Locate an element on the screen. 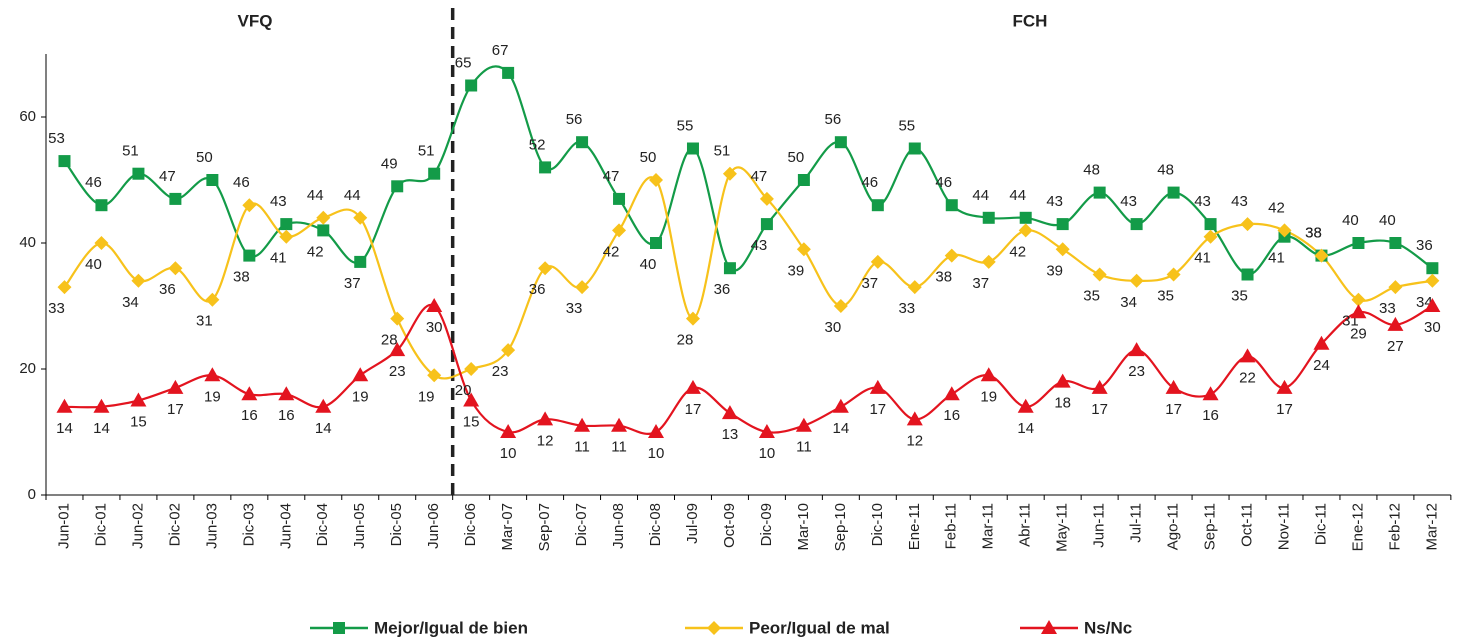 The width and height of the screenshot is (1466, 641). y-tick-label: 60 is located at coordinates (27, 116).